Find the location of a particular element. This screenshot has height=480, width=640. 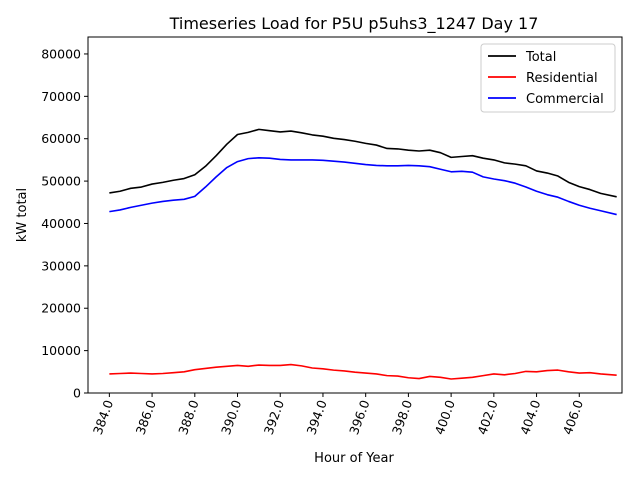

x-tick-label: 396.0 is located at coordinates (359, 417).